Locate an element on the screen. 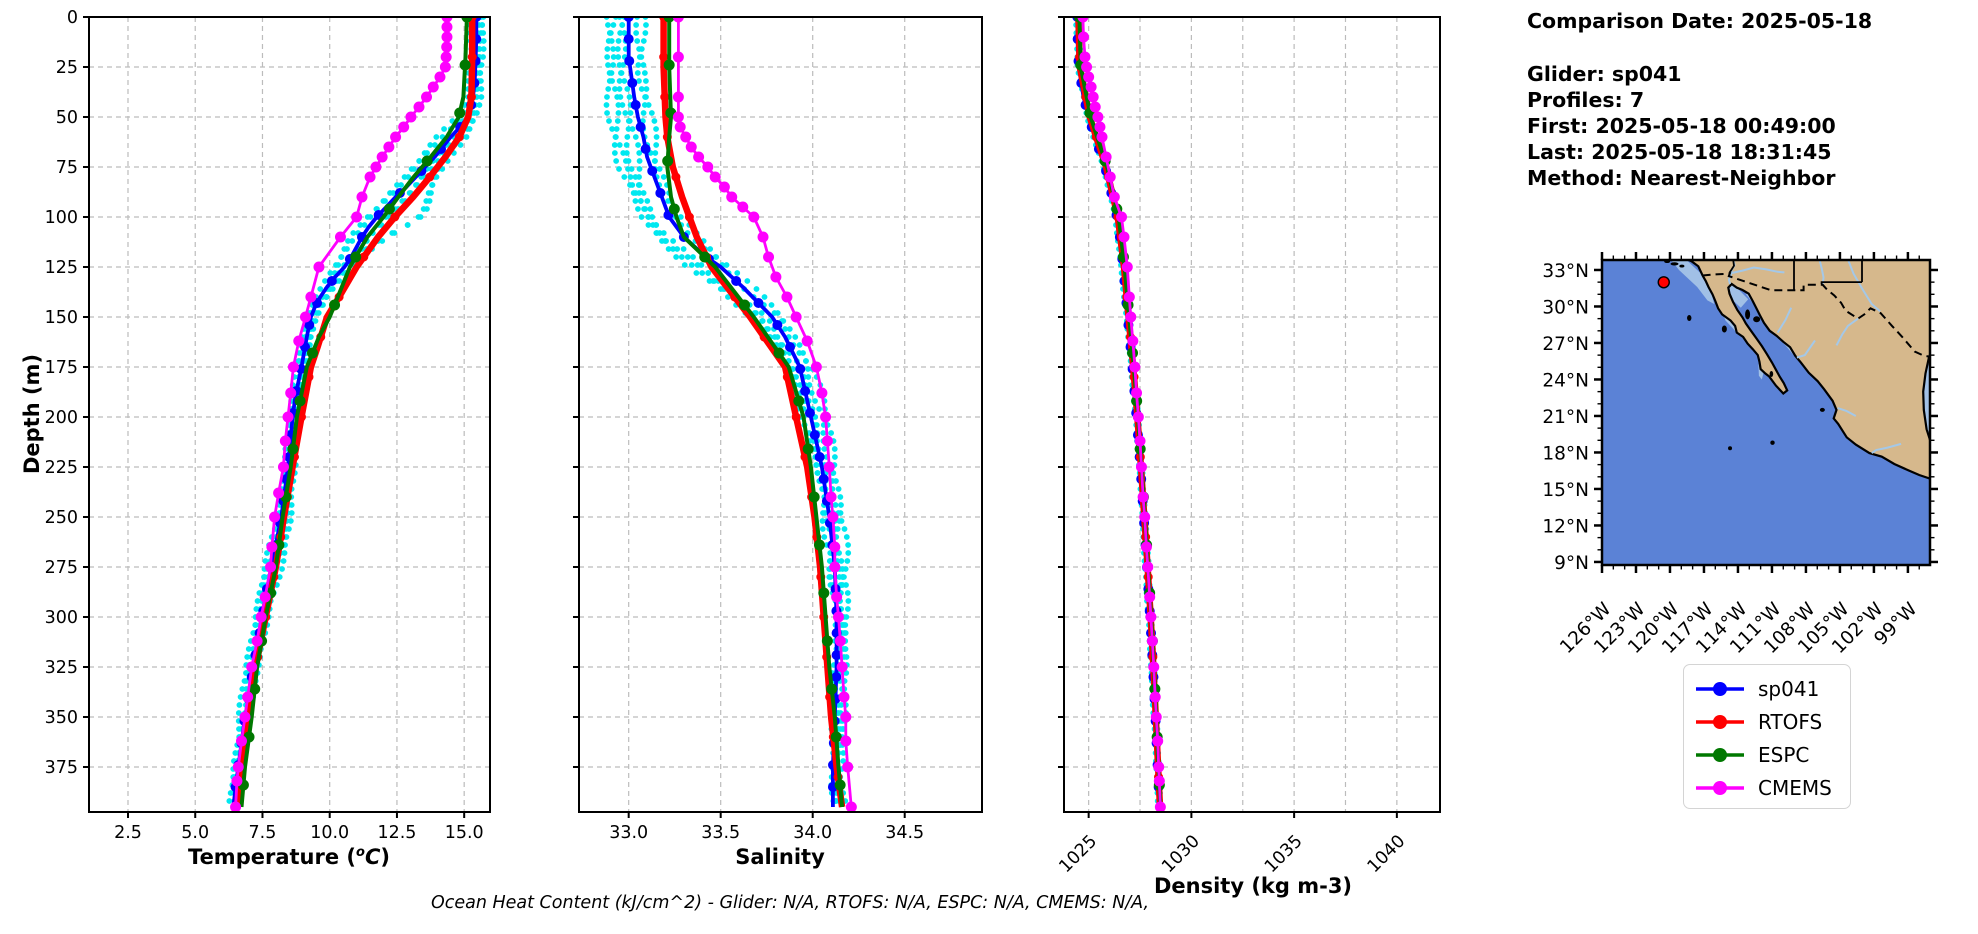  legend-label-cmems: CMEMS is located at coordinates (1795, 787).